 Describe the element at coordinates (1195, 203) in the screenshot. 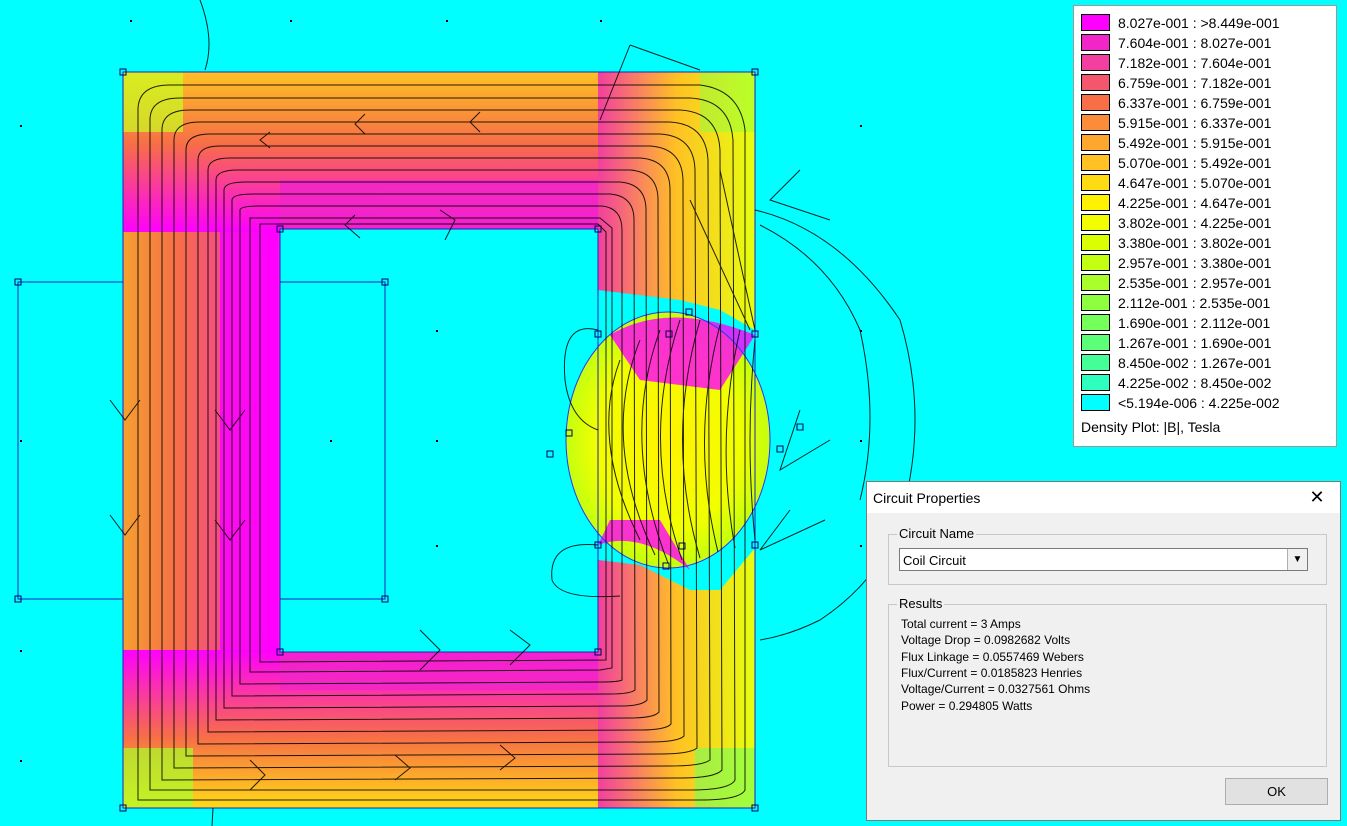

I see `legend-range: 4.225e-001 : 4.647e-001` at that location.